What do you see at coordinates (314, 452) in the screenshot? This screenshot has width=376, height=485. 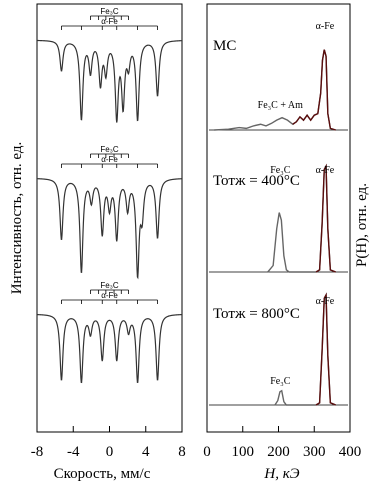 I see `right-x-tick-label: 300` at bounding box center [314, 452].